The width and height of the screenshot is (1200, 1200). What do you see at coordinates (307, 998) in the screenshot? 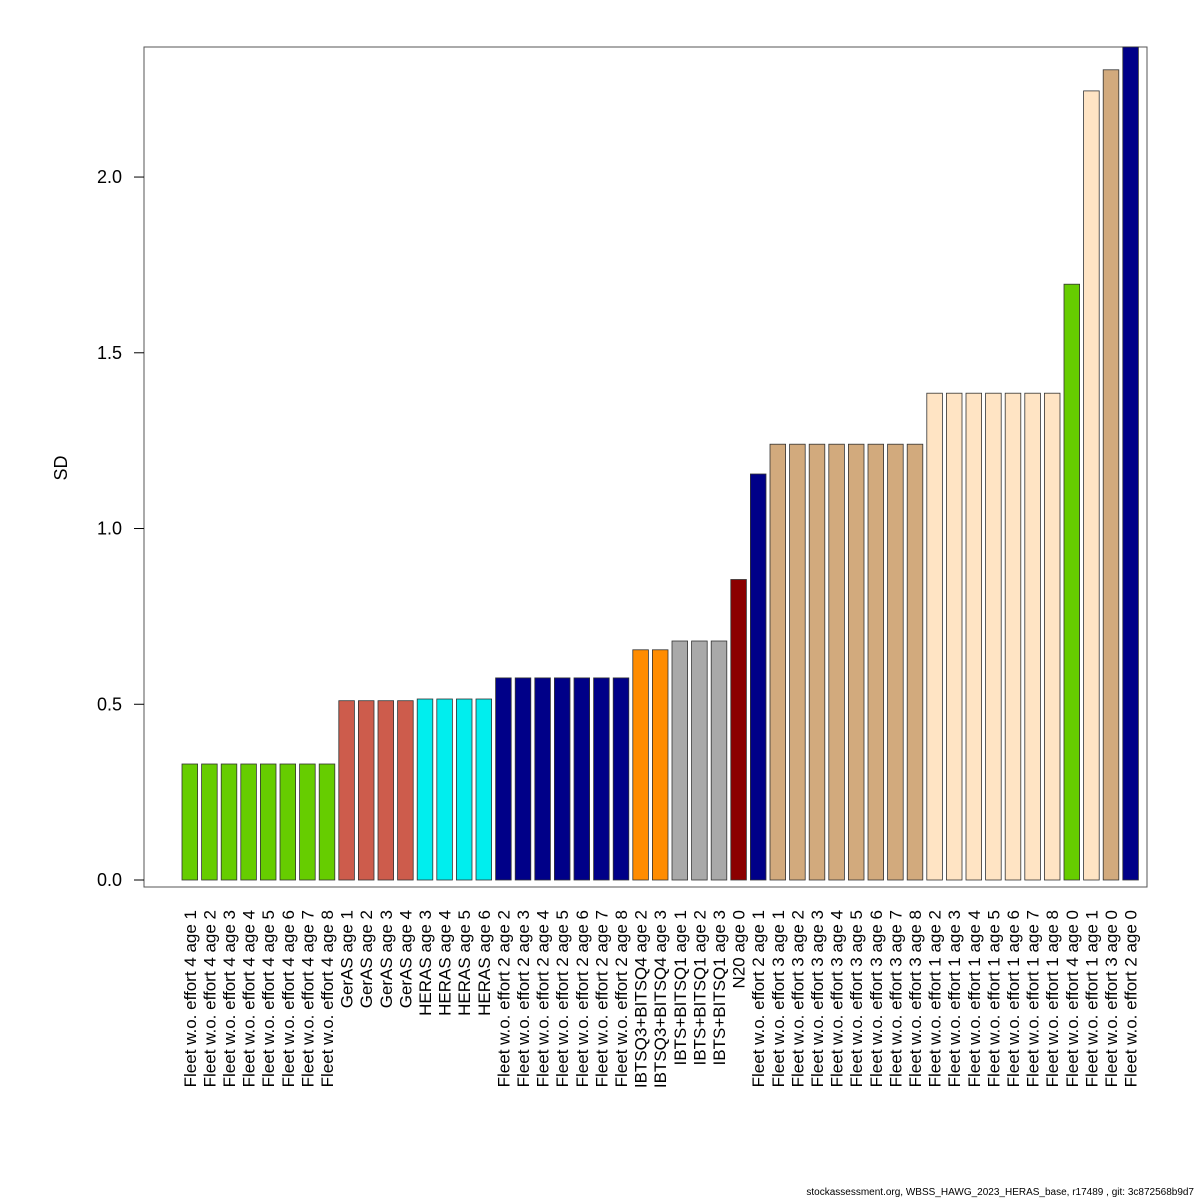
I see `x-tick-label: Fleet w.o. effort 4 age 7` at bounding box center [307, 998].